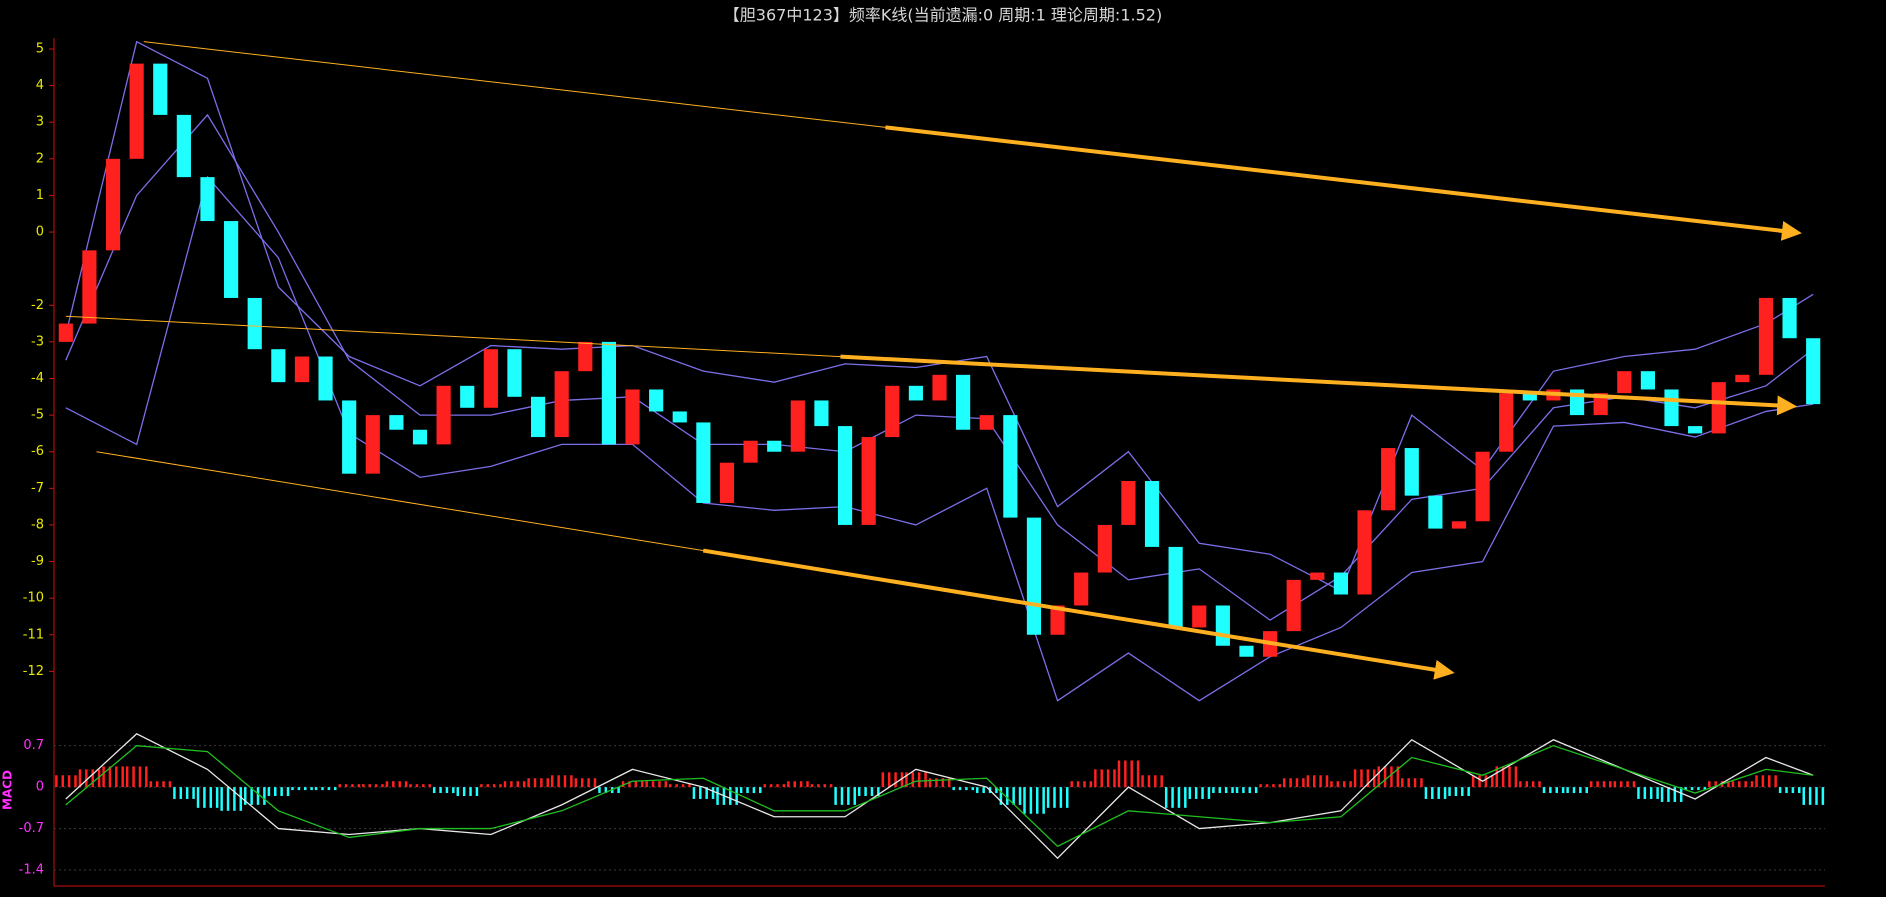 The image size is (1886, 897). I want to click on chart-title: 【胆367中123】频率K线(当前遗漏:0 周期:1 理论周期:1.52), so click(943, 15).